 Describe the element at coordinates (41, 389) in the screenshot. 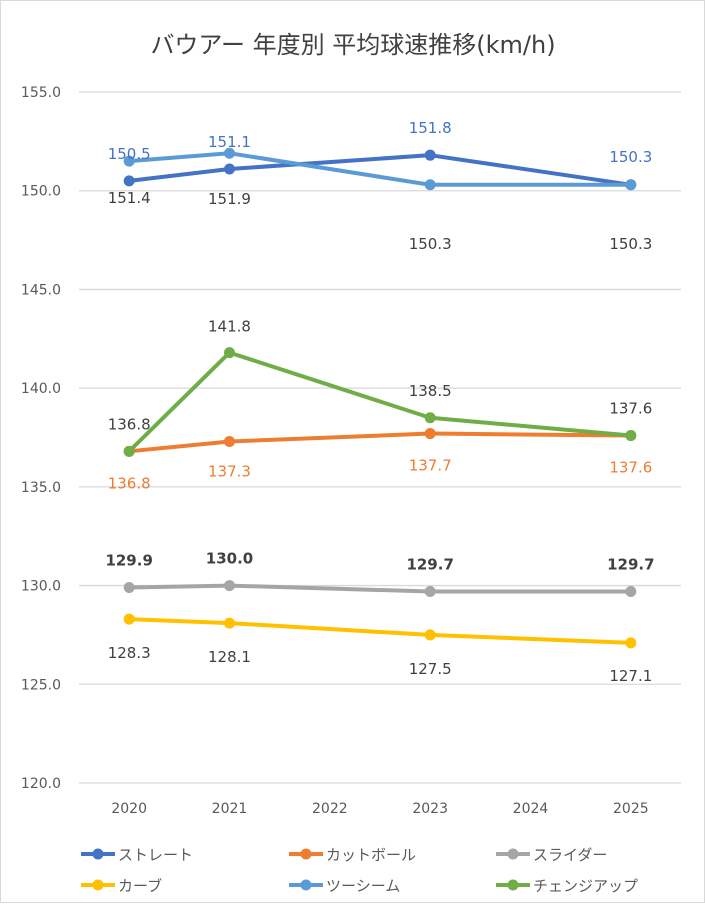

I see `y-tick-label: 140.0` at that location.